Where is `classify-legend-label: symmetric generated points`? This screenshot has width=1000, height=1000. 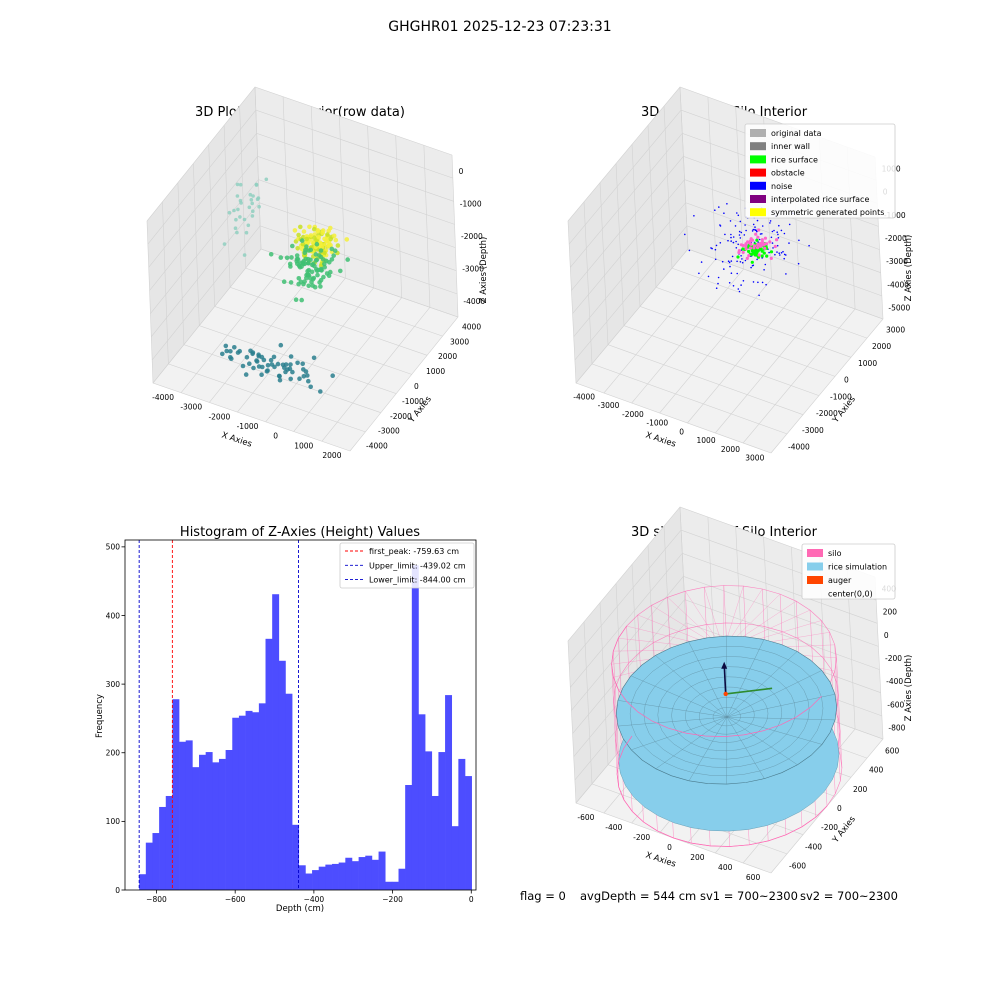 classify-legend-label: symmetric generated points is located at coordinates (827, 212).